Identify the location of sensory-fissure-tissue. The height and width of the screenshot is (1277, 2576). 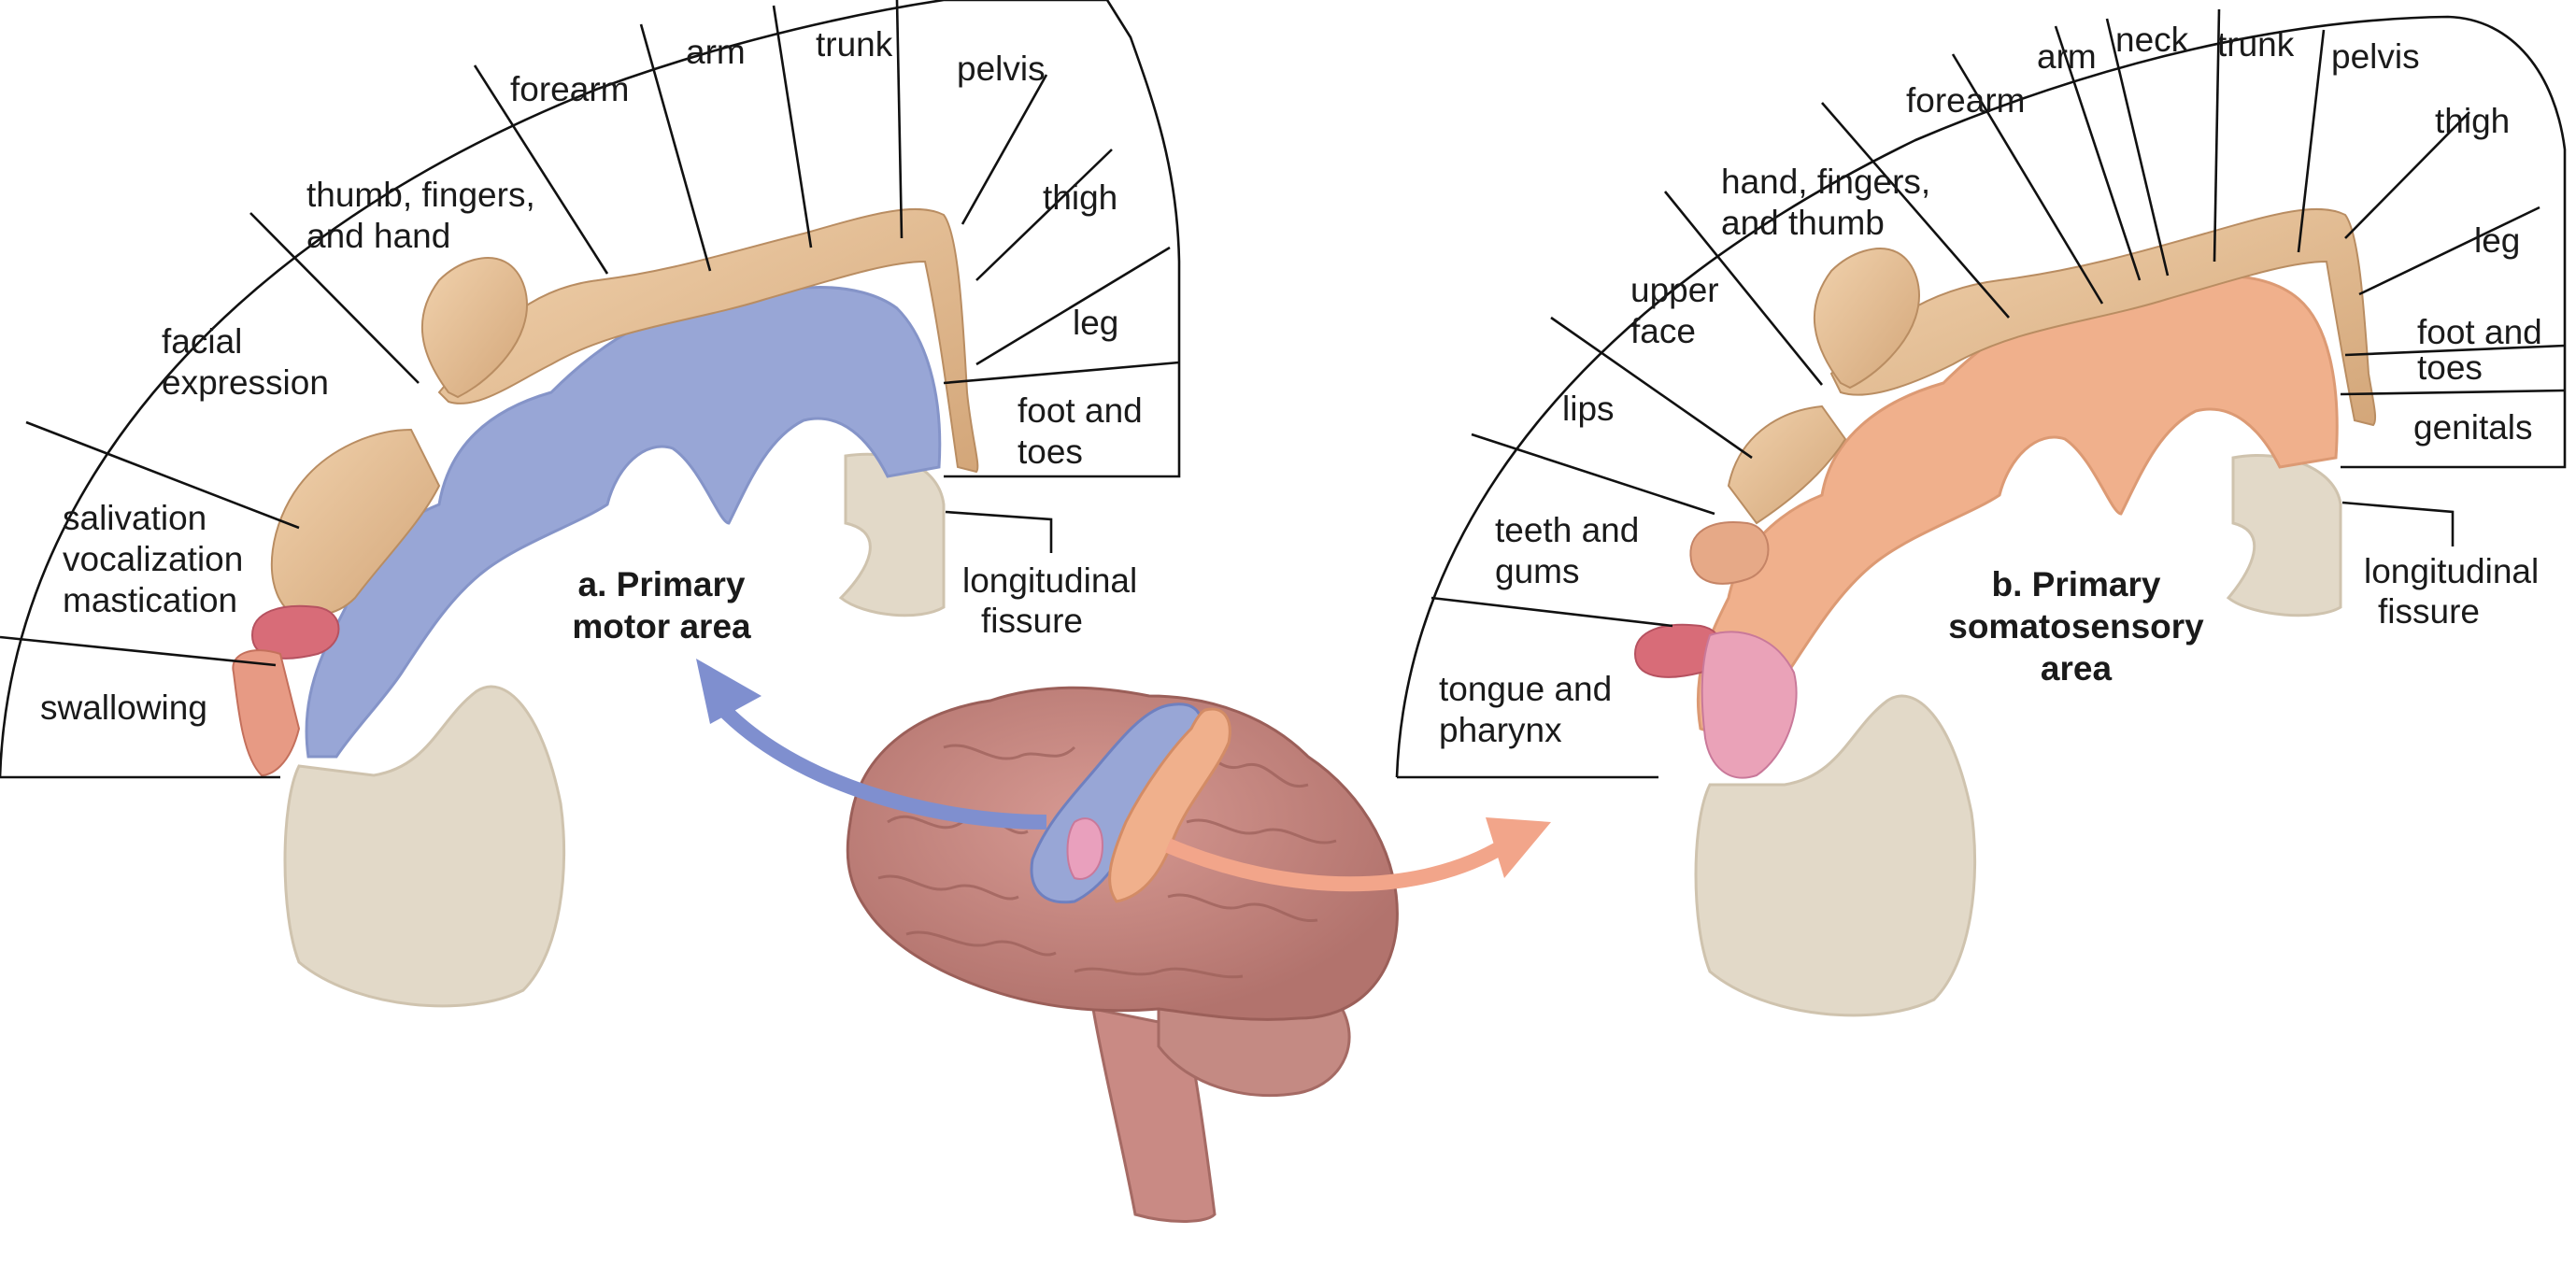
(2284, 535).